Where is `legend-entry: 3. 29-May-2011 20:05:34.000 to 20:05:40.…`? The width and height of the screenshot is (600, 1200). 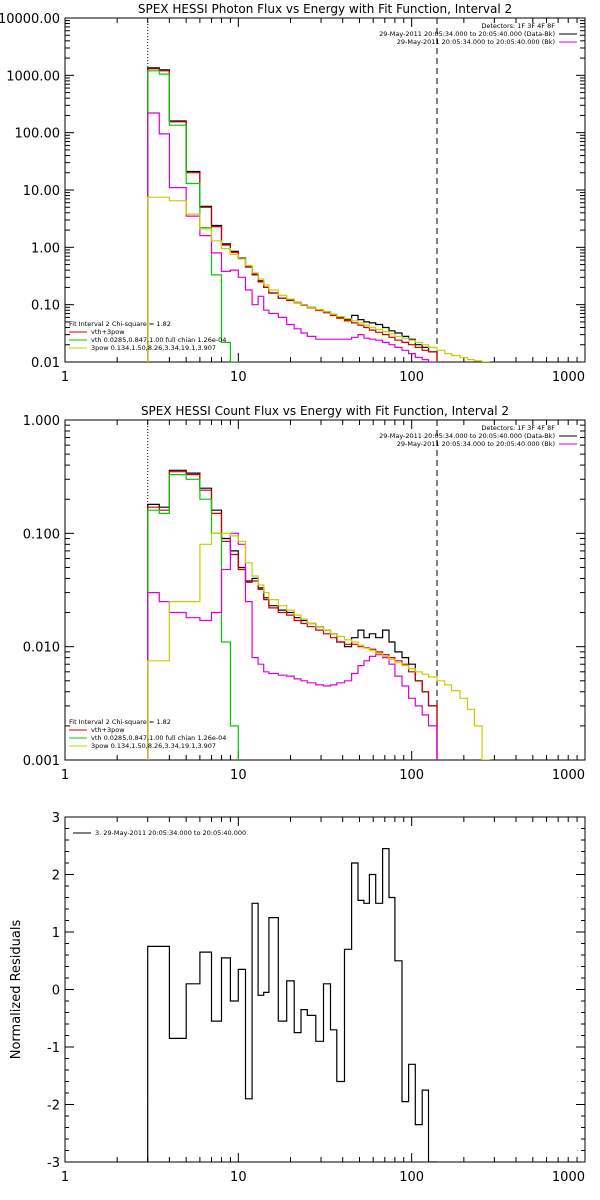 legend-entry: 3. 29-May-2011 20:05:34.000 to 20:05:40.… is located at coordinates (170, 833).